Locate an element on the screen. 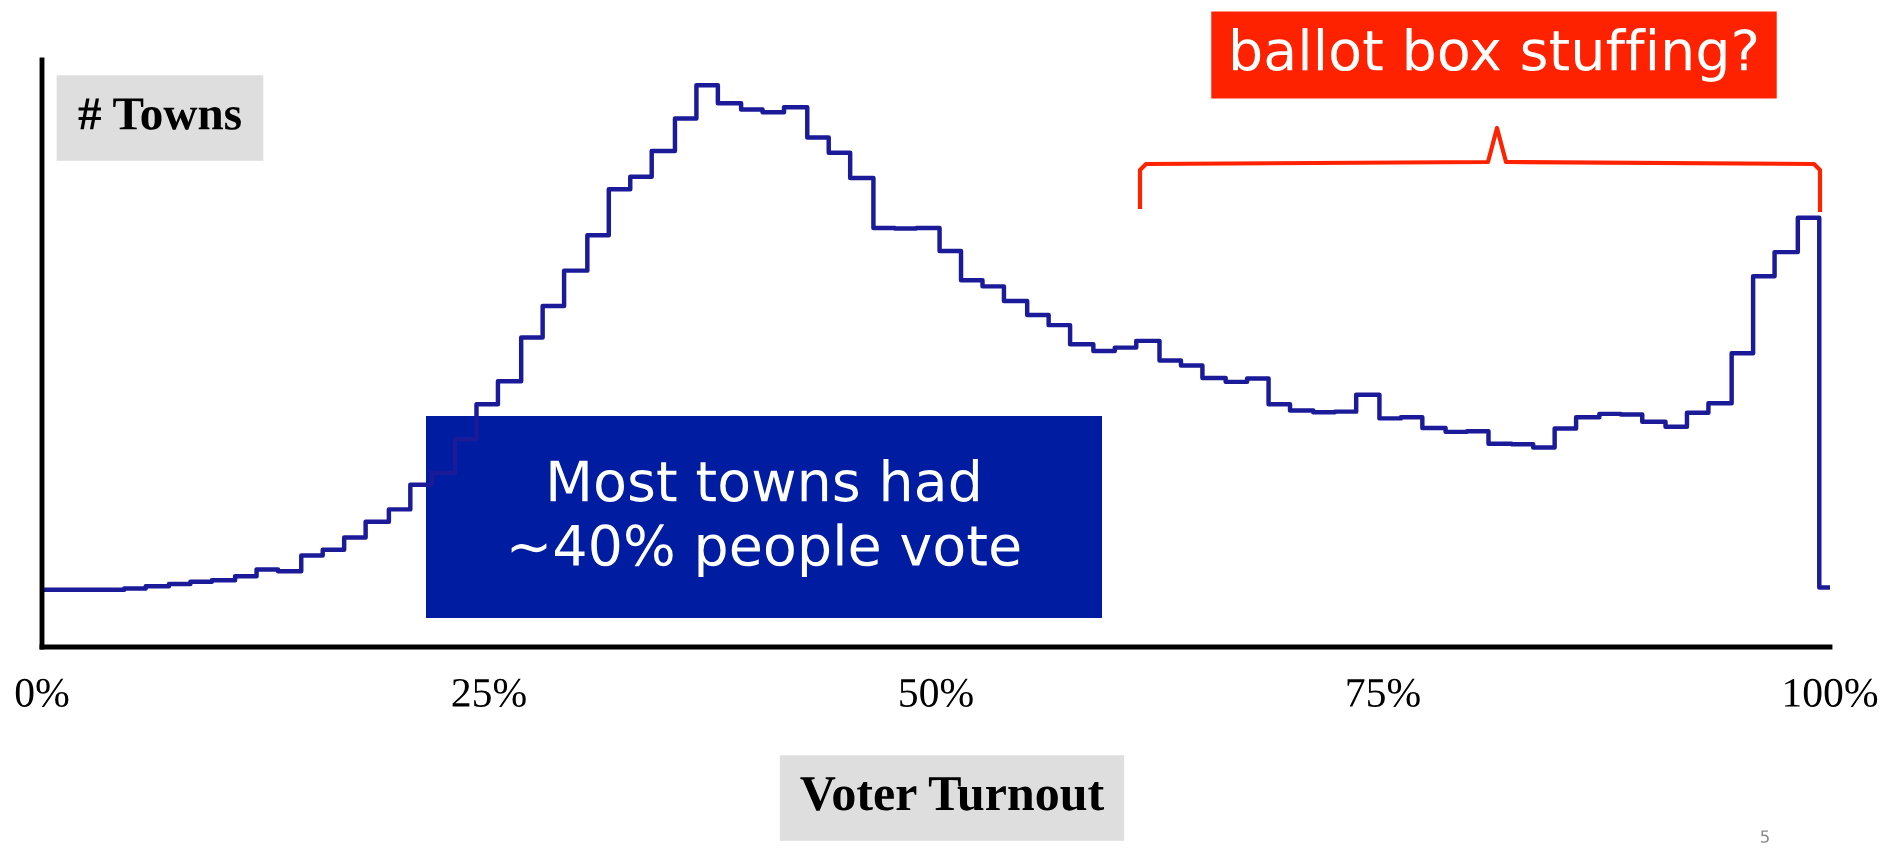  annotation: Most towns had ~40% people vote is located at coordinates (765, 518).